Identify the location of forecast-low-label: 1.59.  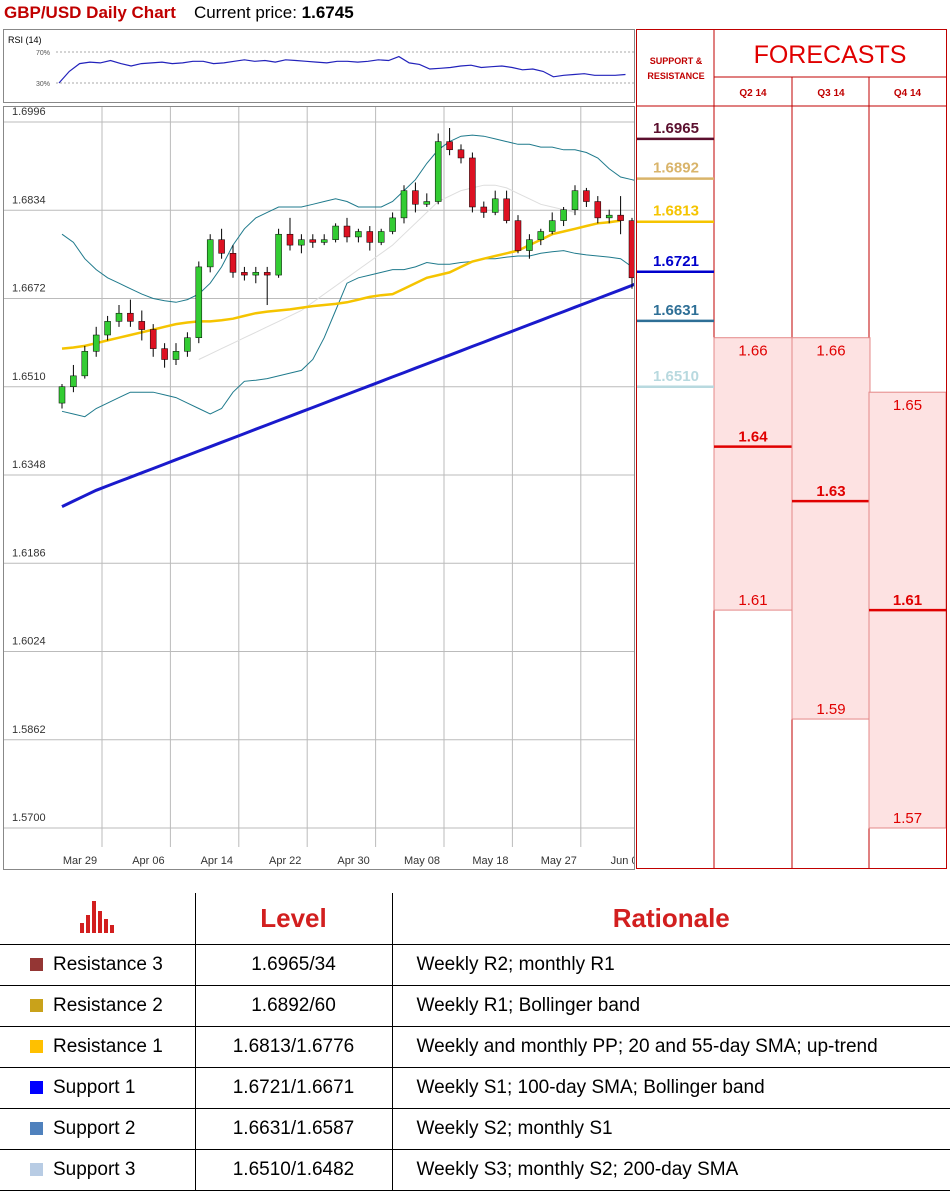
(830, 709).